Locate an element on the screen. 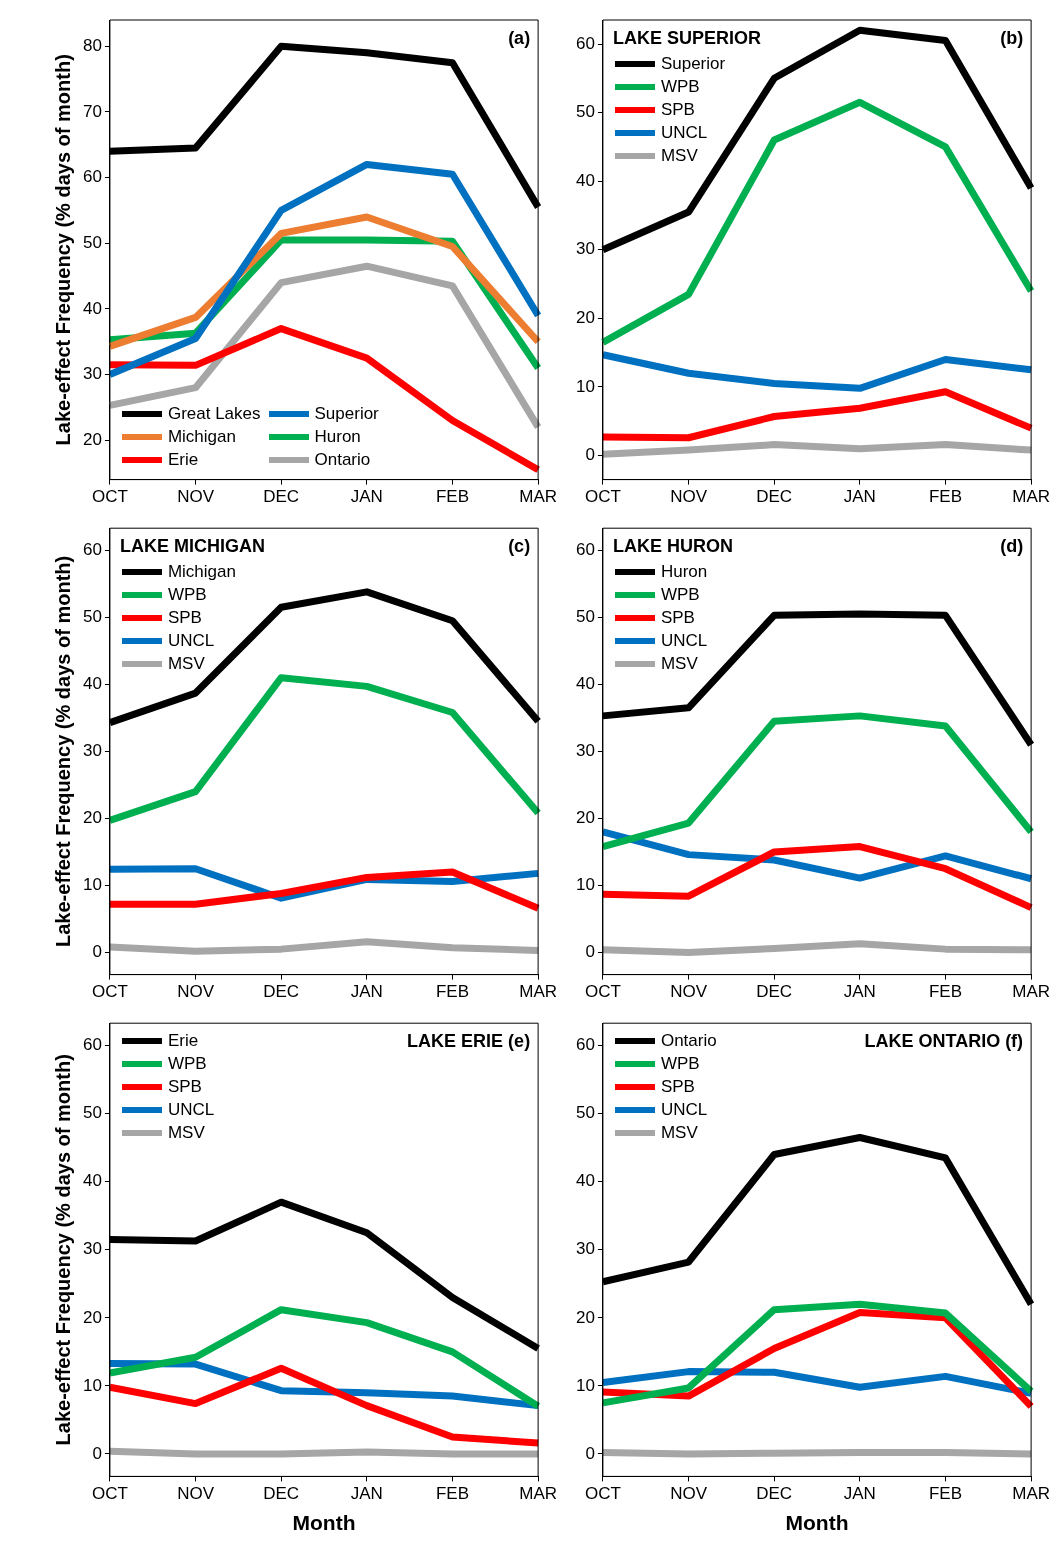 The width and height of the screenshot is (1053, 1545). chart-title: LAKE ONTARIO (f) is located at coordinates (944, 1041).